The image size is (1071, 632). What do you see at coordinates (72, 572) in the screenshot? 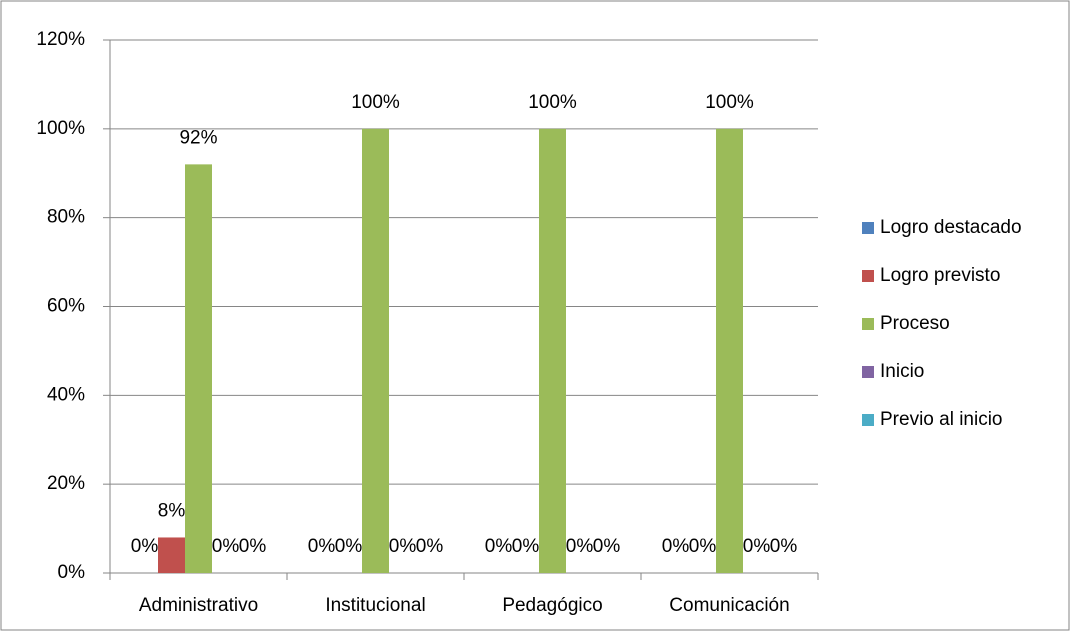
I see `y-tick-label: 0%` at bounding box center [72, 572].